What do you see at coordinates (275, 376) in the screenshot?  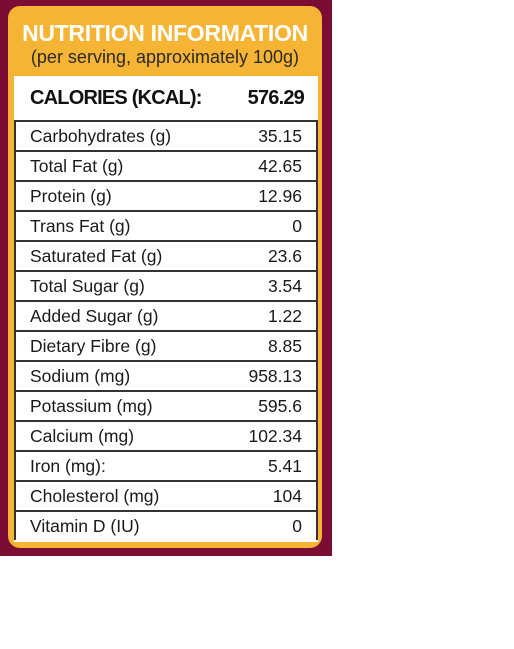 I see `nutrient-value: 958.13` at bounding box center [275, 376].